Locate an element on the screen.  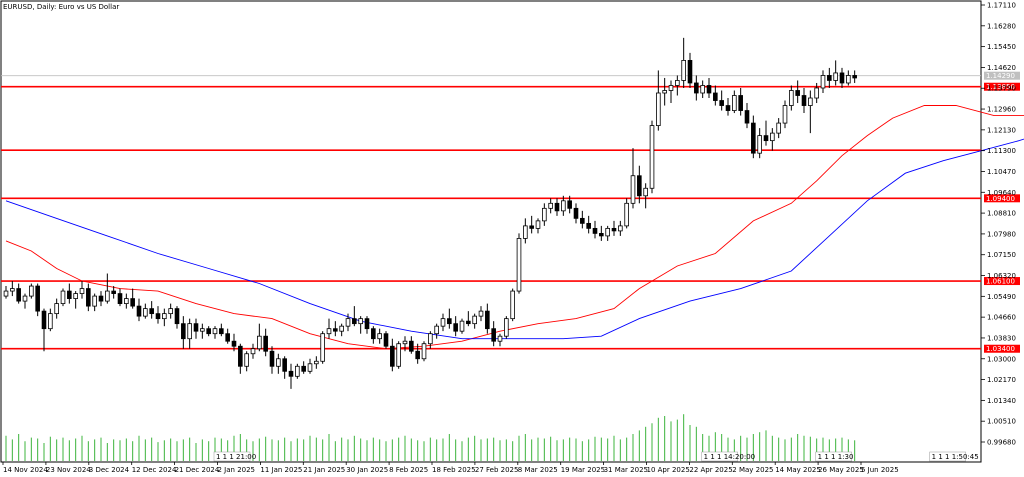
date-tick-label: 21 Dec 2024 is located at coordinates (197, 470).